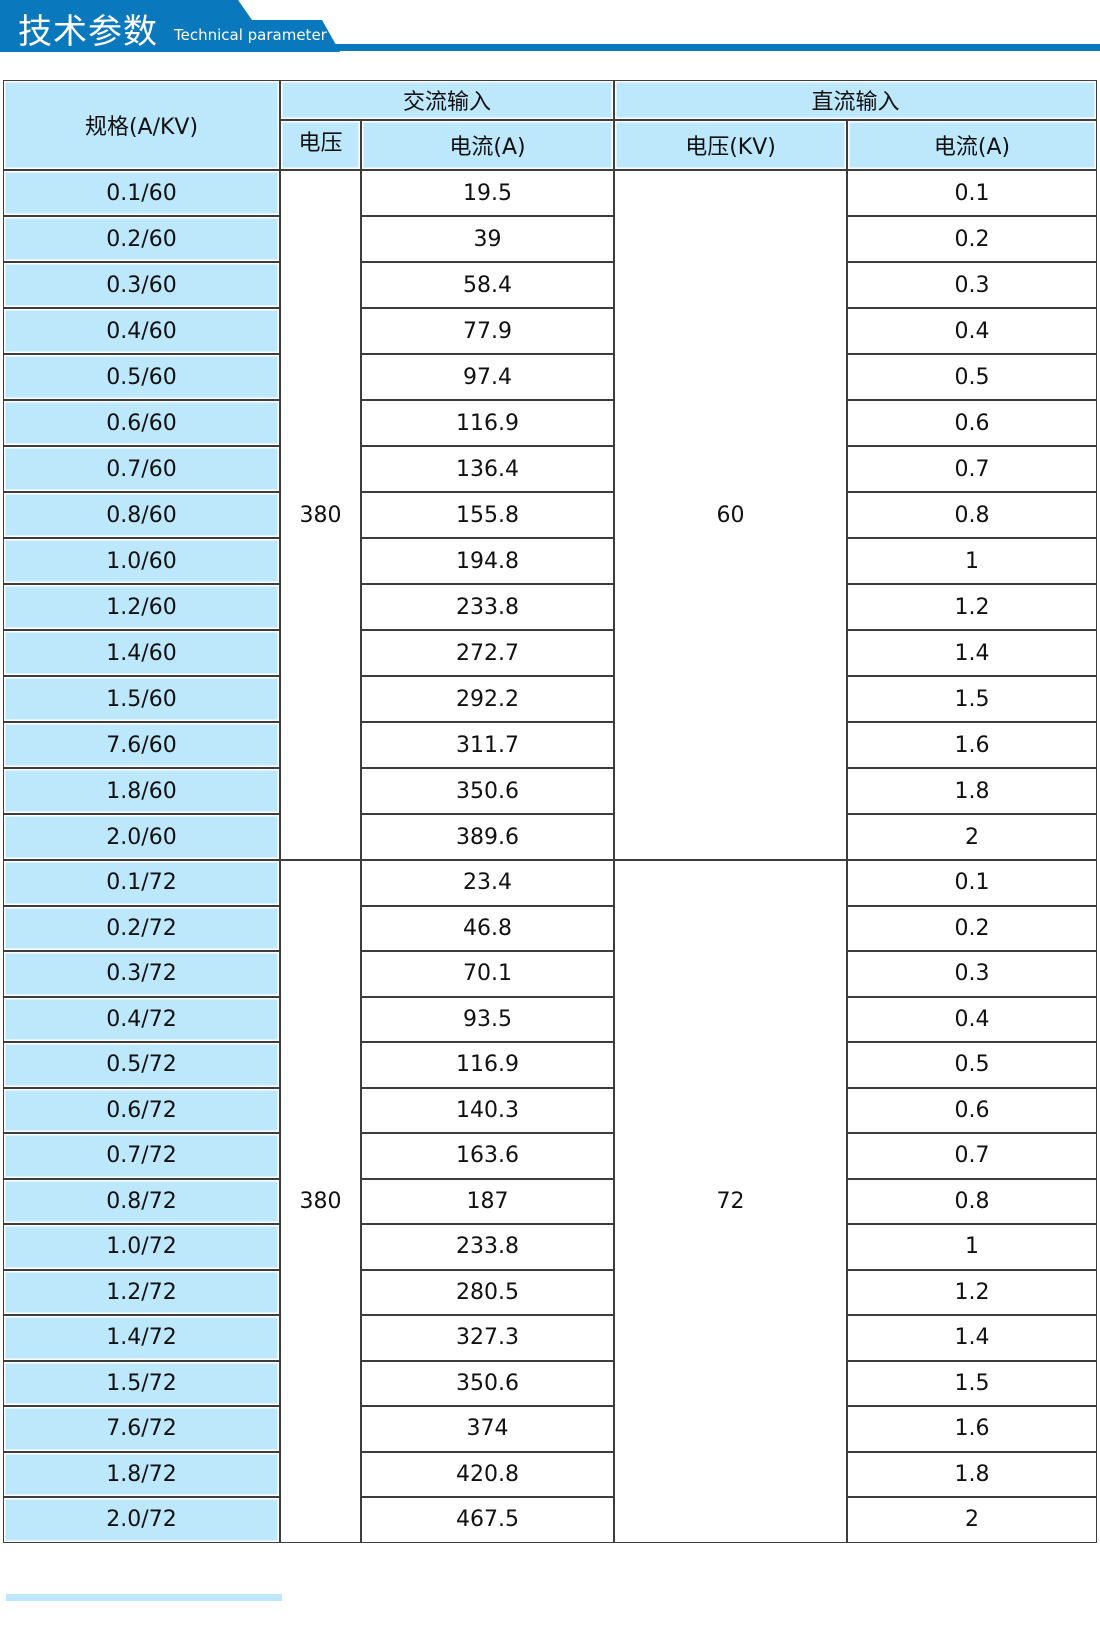  Describe the element at coordinates (141, 515) in the screenshot. I see `spec-cell: 0.8/60` at that location.